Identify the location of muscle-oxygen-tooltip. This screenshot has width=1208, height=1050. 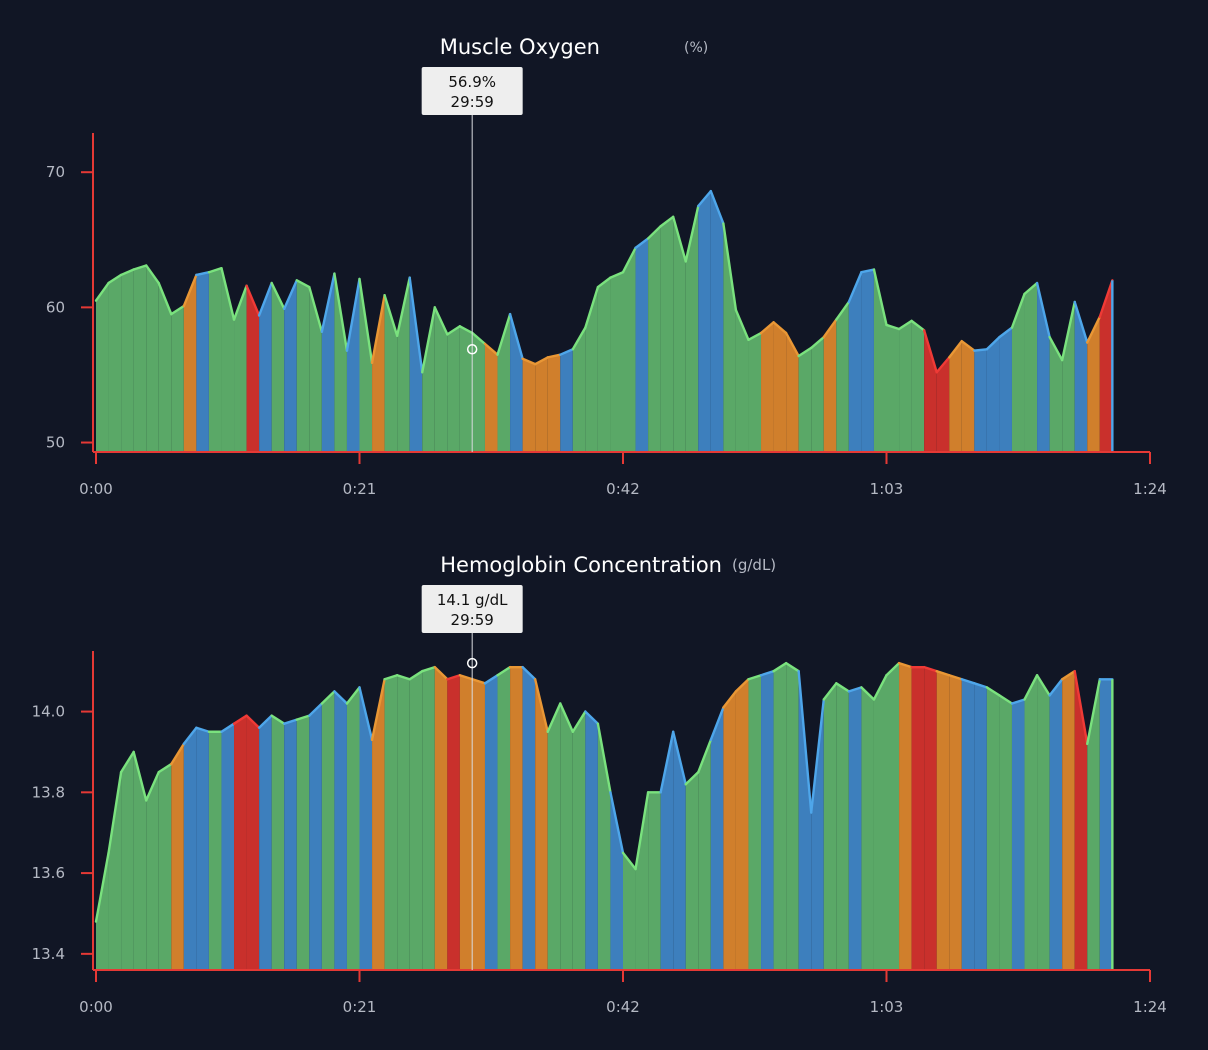
(472, 91).